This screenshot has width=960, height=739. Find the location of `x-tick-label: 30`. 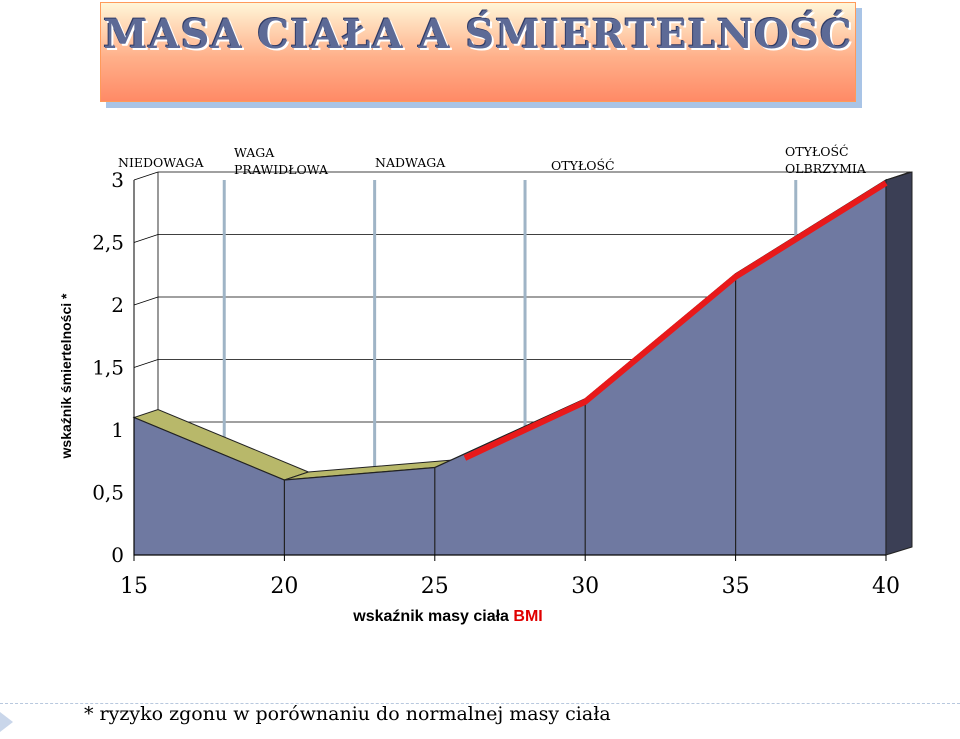

x-tick-label: 30 is located at coordinates (585, 586).